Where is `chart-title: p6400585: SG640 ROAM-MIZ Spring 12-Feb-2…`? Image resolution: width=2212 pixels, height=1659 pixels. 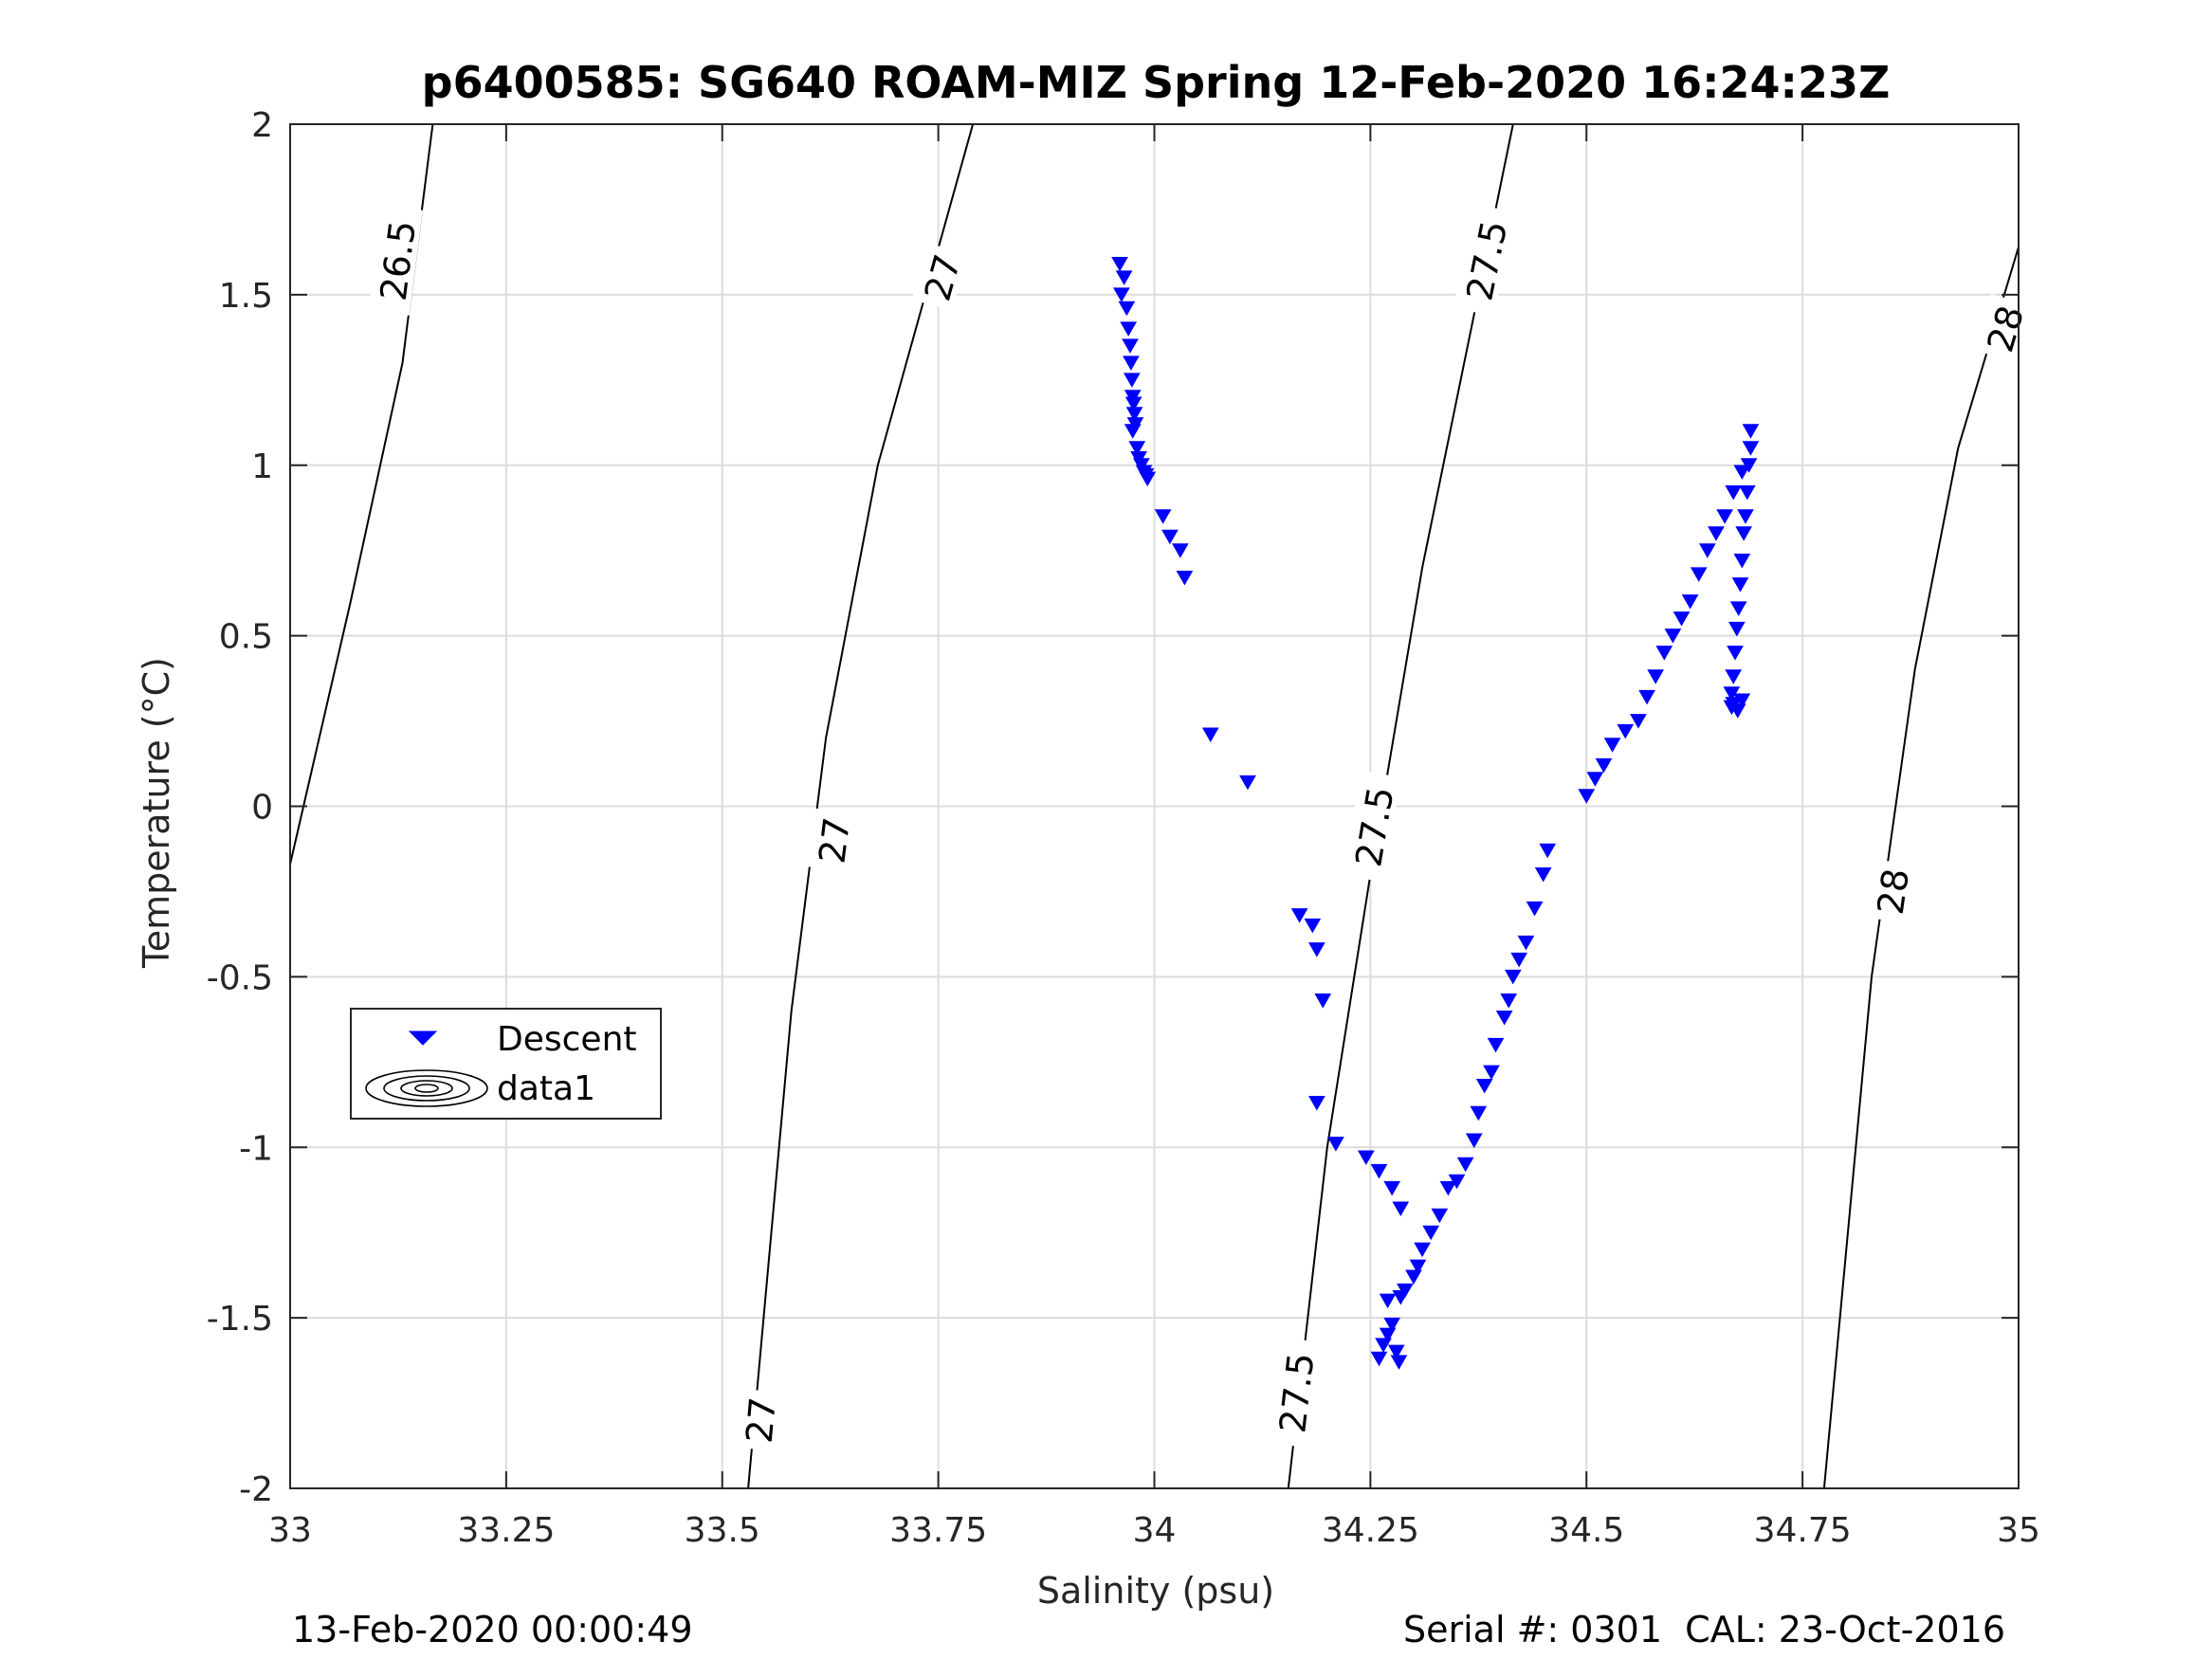 chart-title: p6400585: SG640 ROAM-MIZ Spring 12-Feb-2… is located at coordinates (1156, 82).